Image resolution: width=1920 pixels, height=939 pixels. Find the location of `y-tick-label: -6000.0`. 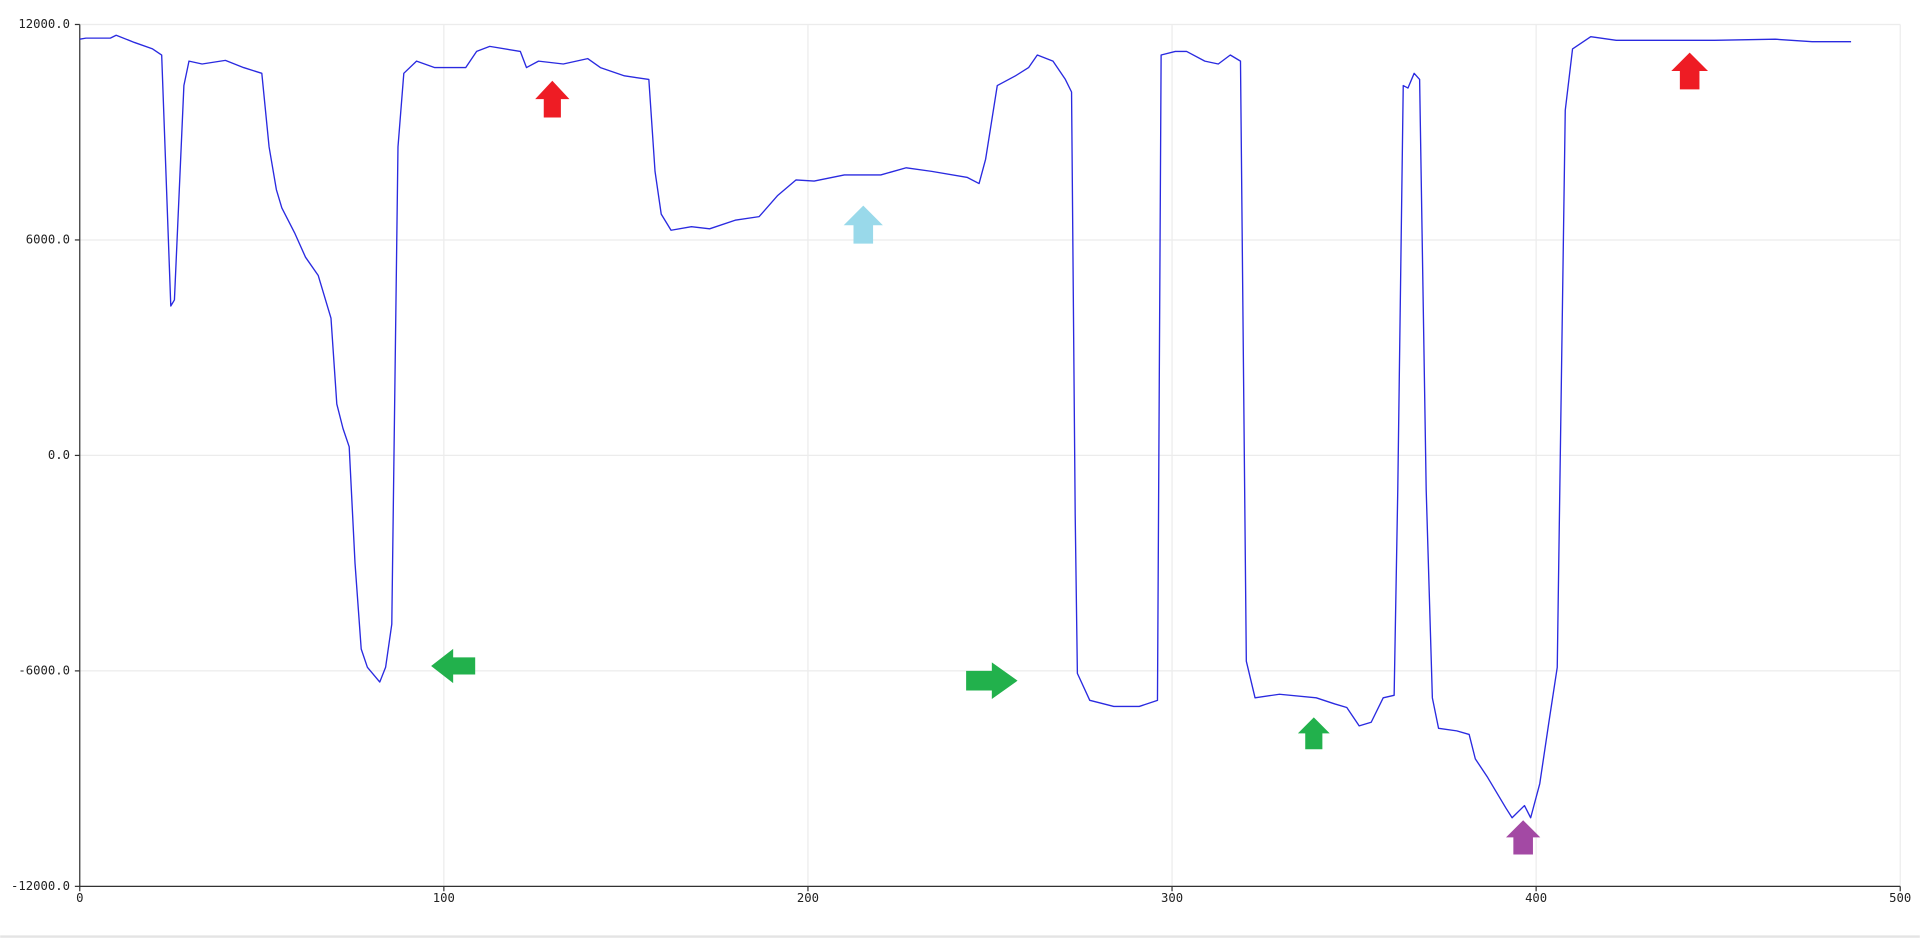

y-tick-label: -6000.0 is located at coordinates (44, 670).